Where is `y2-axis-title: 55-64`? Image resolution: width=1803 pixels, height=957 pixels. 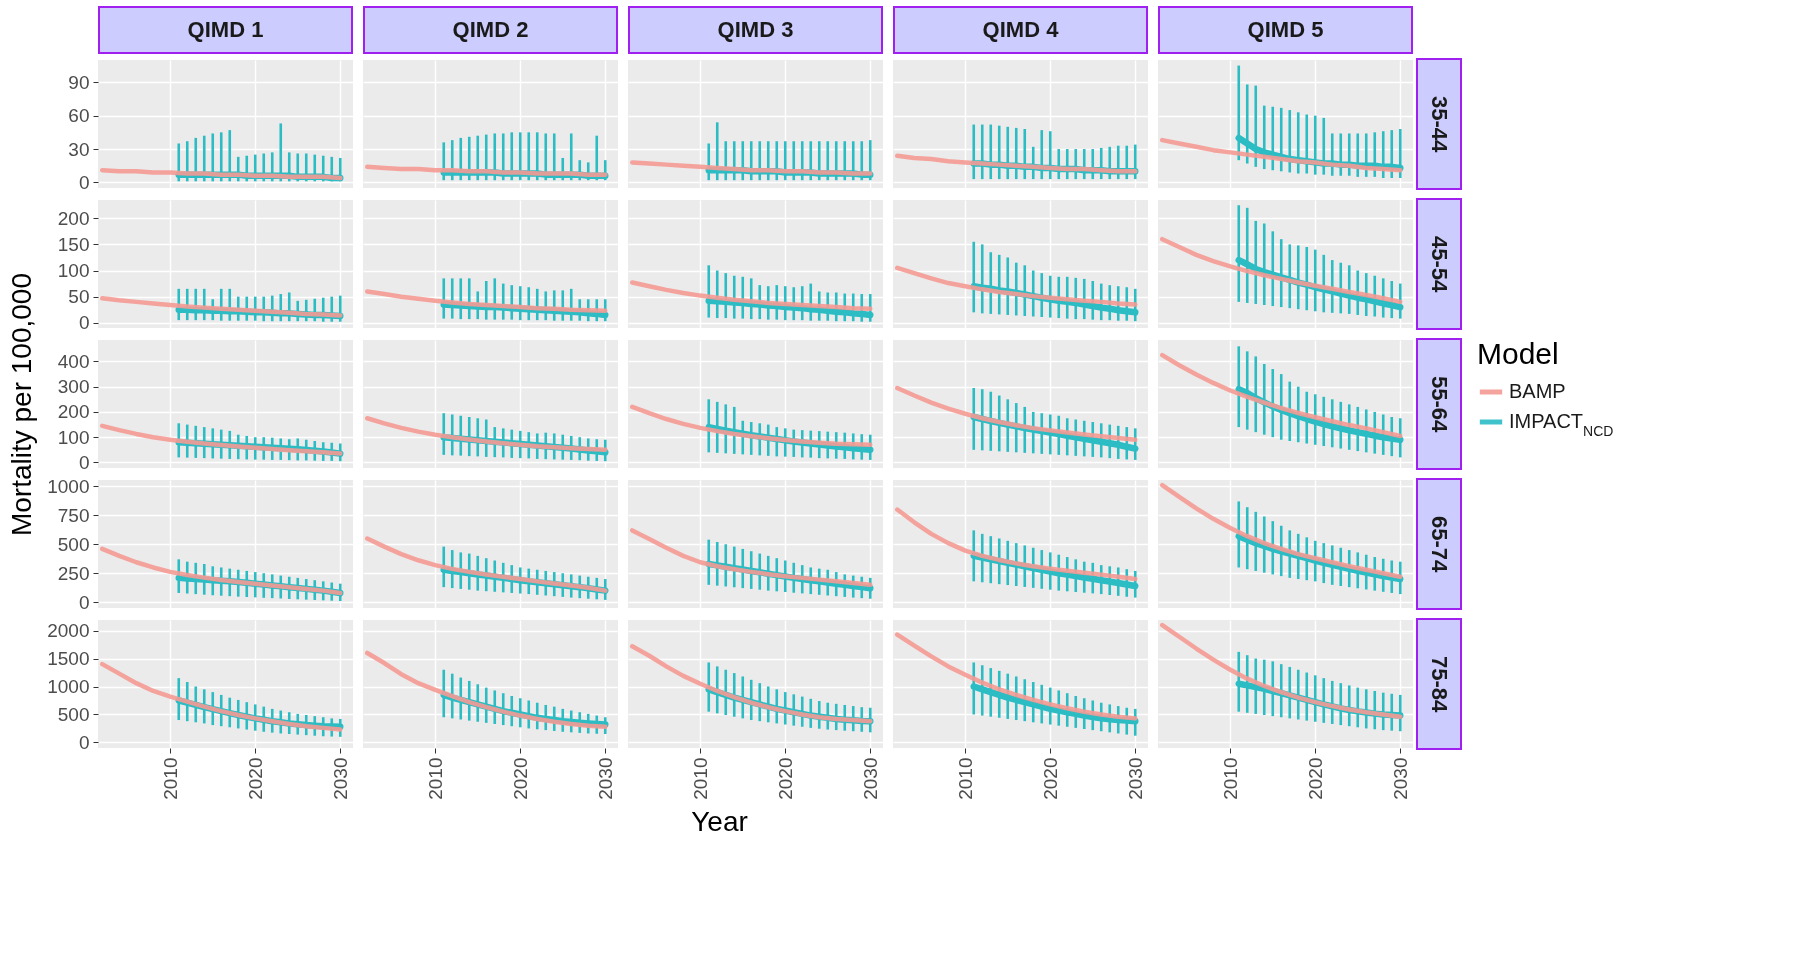
y2-axis-title: 55-64 is located at coordinates (1439, 404).